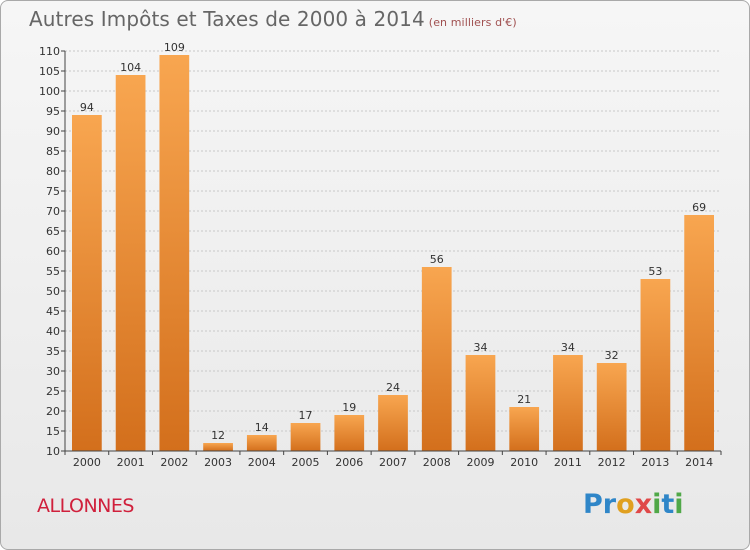 The width and height of the screenshot is (750, 550). Describe the element at coordinates (480, 403) in the screenshot. I see `bar-2009` at that location.